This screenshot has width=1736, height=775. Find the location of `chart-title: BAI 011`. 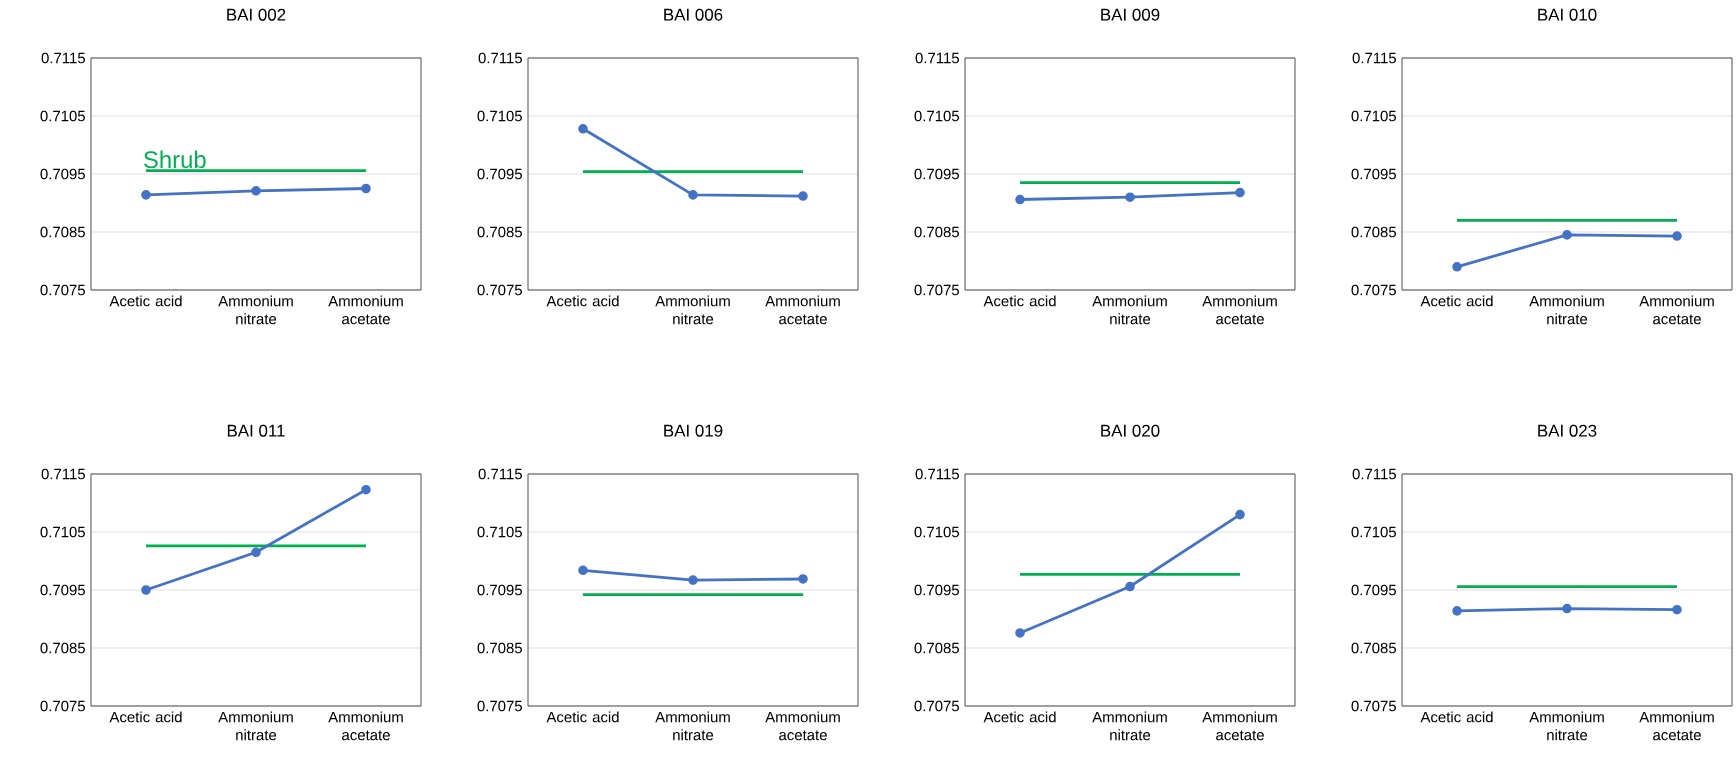

chart-title: BAI 011 is located at coordinates (256, 430).